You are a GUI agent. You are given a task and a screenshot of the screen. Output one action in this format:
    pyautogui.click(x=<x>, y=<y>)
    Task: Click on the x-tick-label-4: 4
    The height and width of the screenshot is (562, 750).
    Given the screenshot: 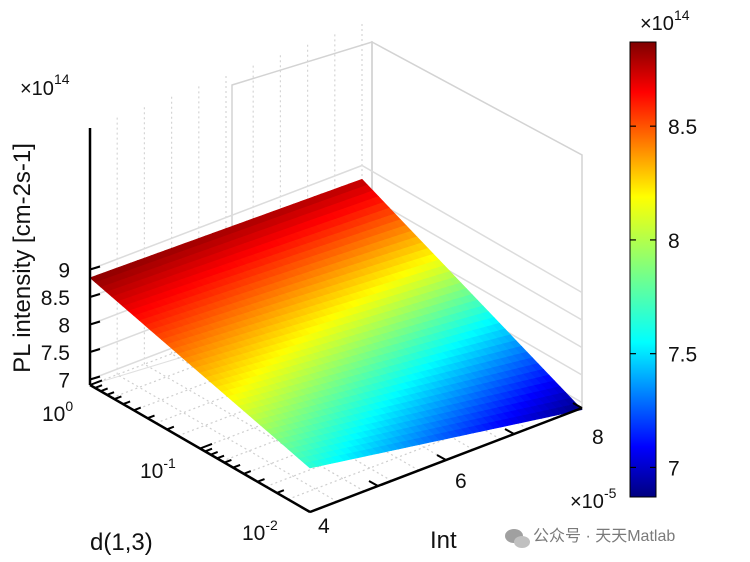 What is the action you would take?
    pyautogui.click(x=324, y=526)
    